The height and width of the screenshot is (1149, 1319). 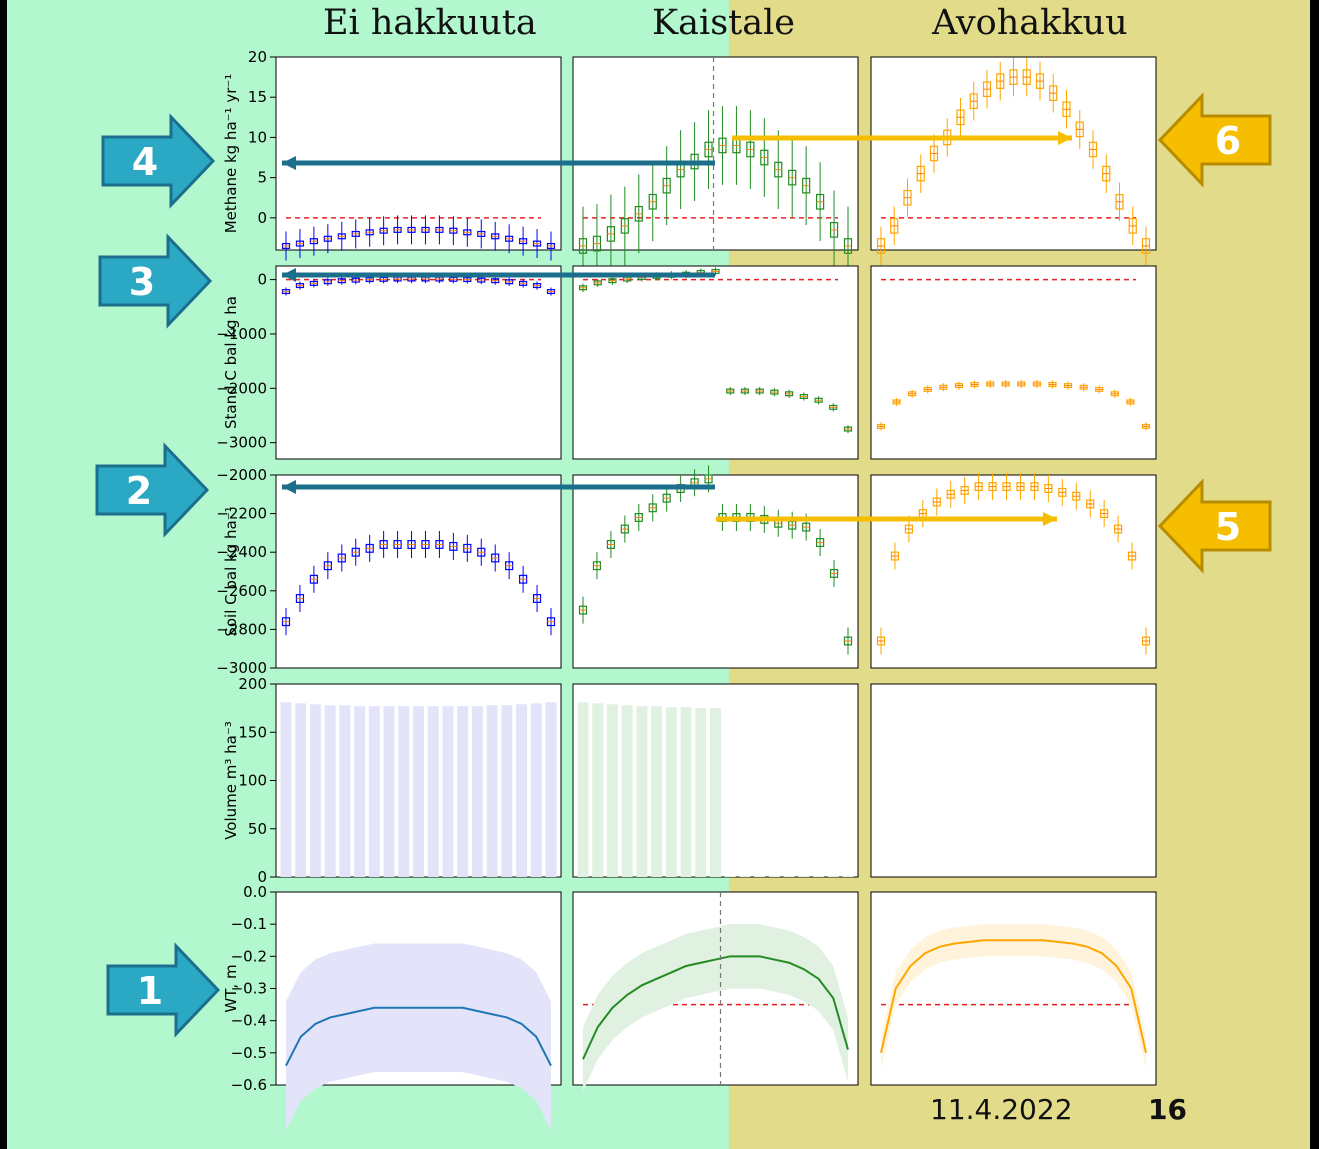 What do you see at coordinates (145, 162) in the screenshot?
I see `callout-number: 4` at bounding box center [145, 162].